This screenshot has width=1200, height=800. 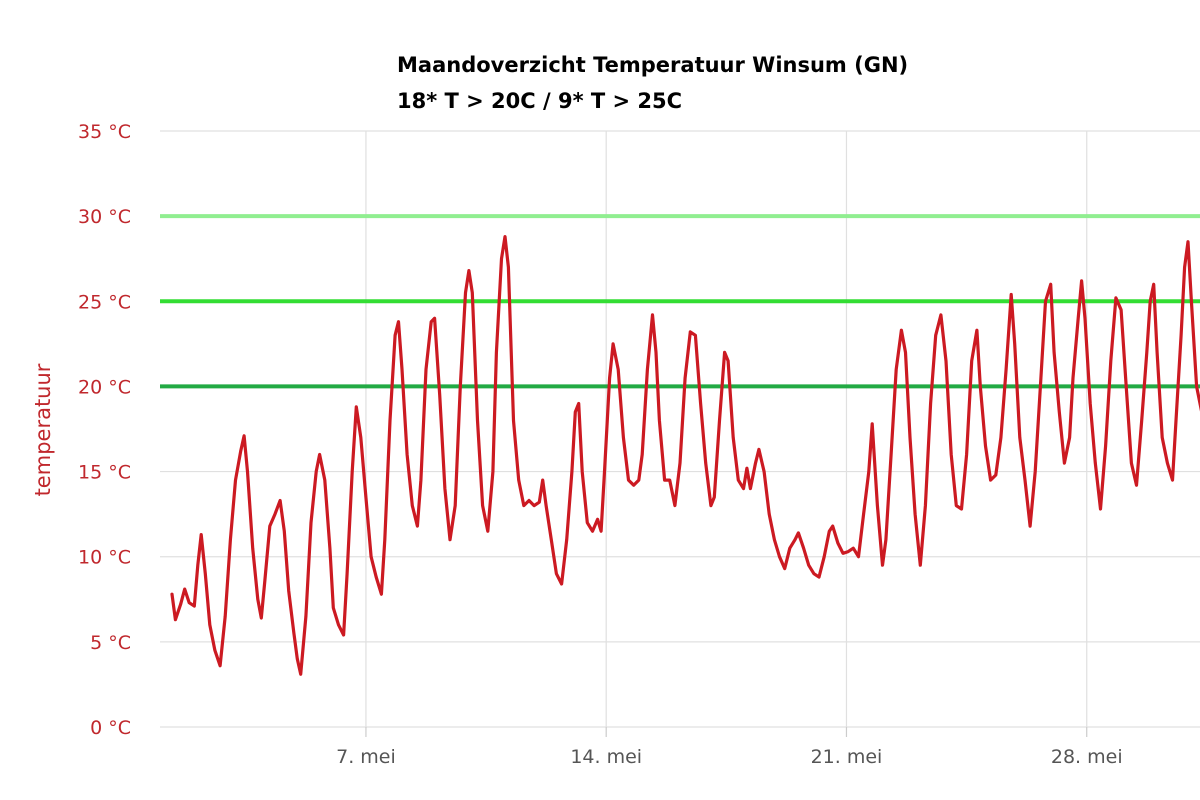 I want to click on chart-title: Maandoverzicht Temperatuur Winsum (GN), so click(x=653, y=65).